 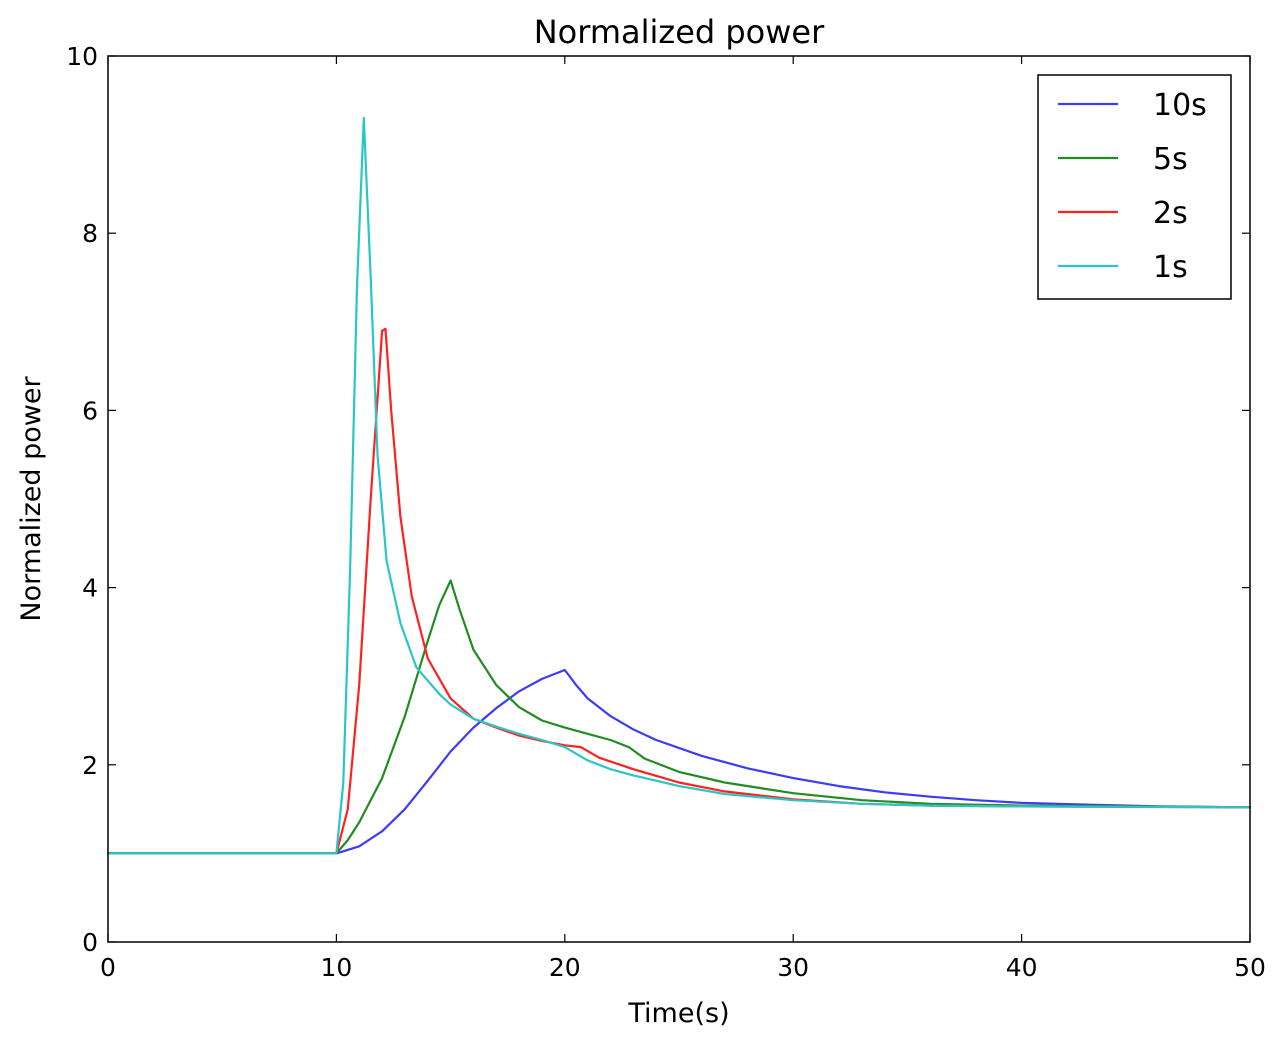 What do you see at coordinates (108, 967) in the screenshot?
I see `x-tick-label: 0` at bounding box center [108, 967].